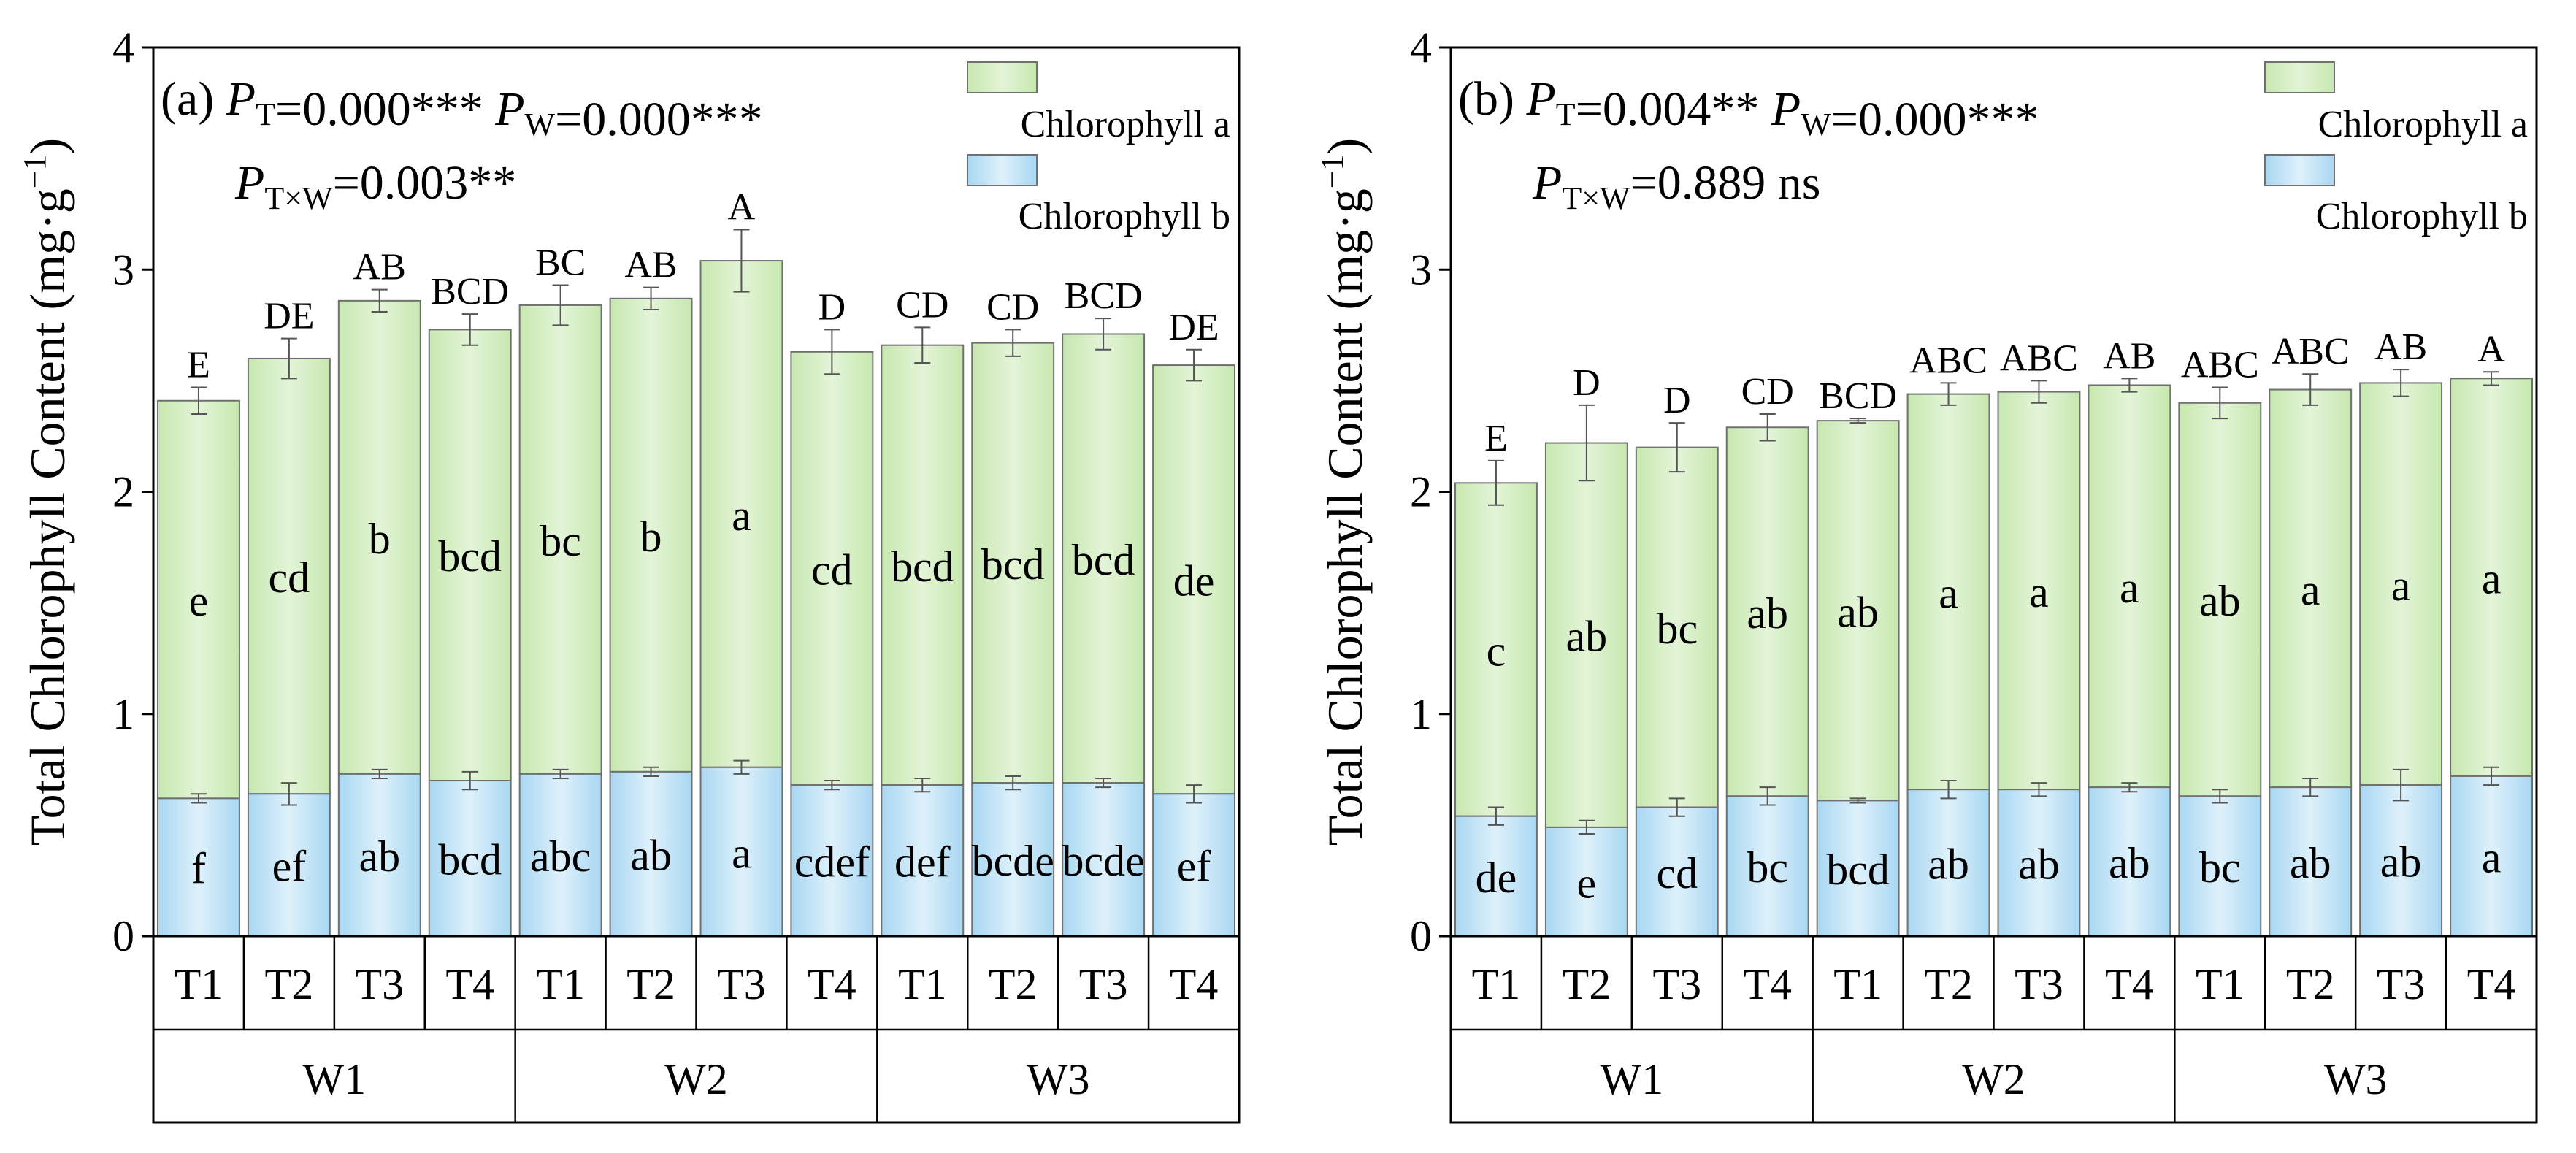  I want to click on significance-label-chlorophyll-a: bc, so click(560, 541).